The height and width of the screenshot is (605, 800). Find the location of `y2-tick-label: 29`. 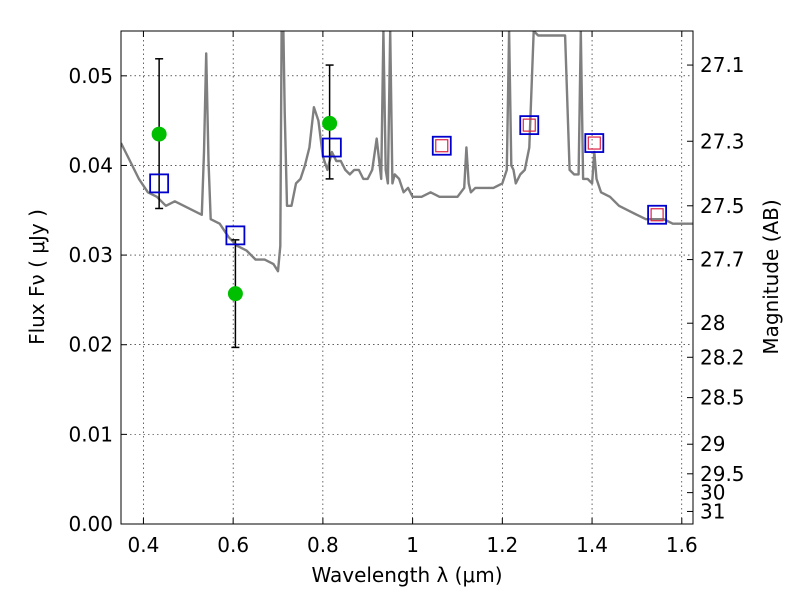

y2-tick-label: 29 is located at coordinates (712, 444).